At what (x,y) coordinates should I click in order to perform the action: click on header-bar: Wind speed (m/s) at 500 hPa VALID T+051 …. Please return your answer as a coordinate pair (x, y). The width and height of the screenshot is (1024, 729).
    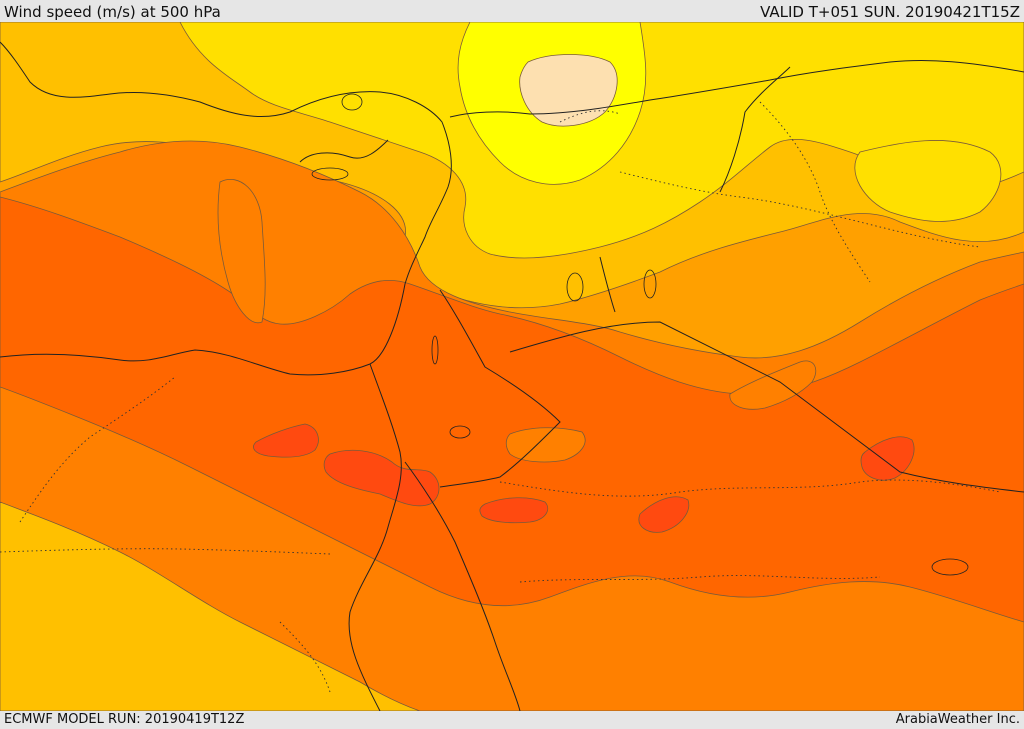
    Looking at the image, I should click on (512, 11).